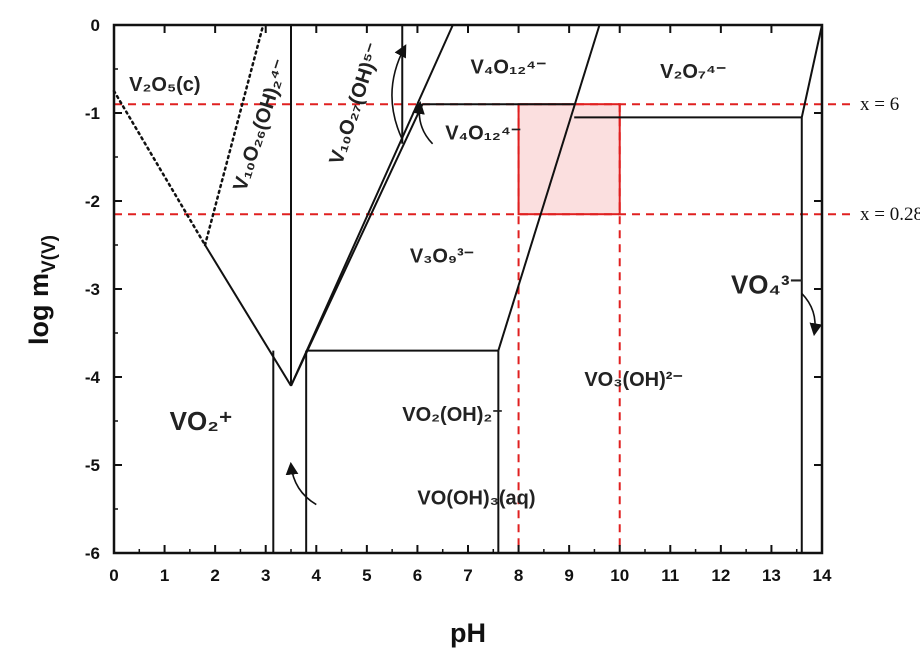 This screenshot has width=920, height=650. I want to click on region-label-1: V₁₀O₂₆(OH)₂⁴⁻, so click(260, 125).